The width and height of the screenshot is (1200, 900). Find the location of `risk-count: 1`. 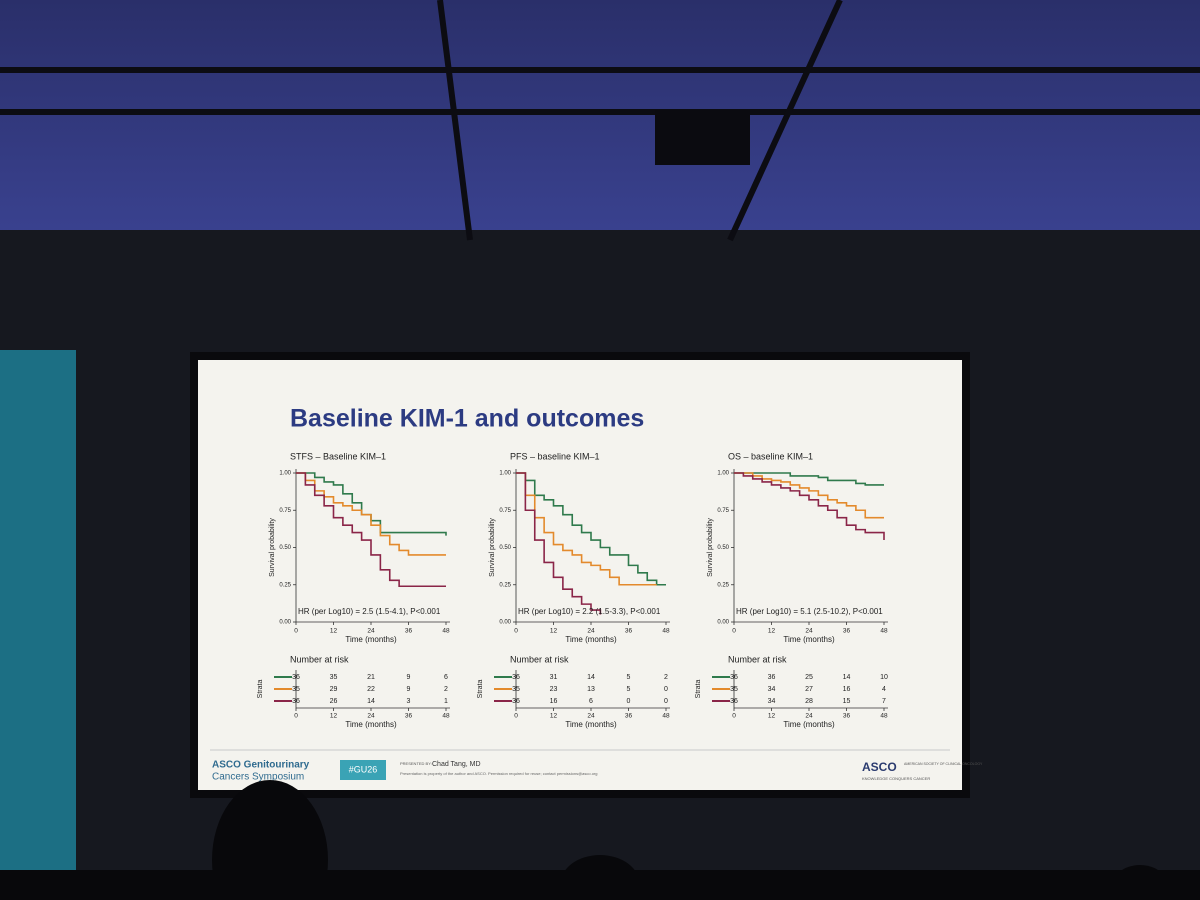

risk-count: 1 is located at coordinates (446, 701).